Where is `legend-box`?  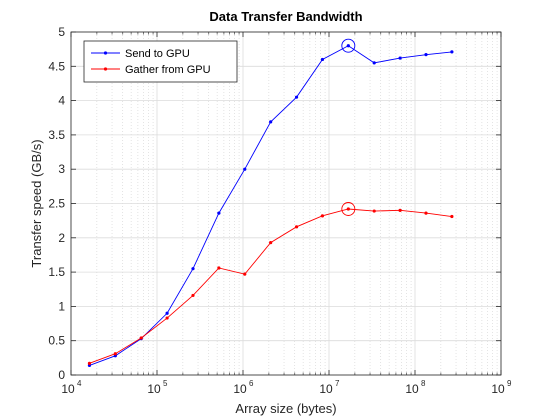
legend-box is located at coordinates (160, 61).